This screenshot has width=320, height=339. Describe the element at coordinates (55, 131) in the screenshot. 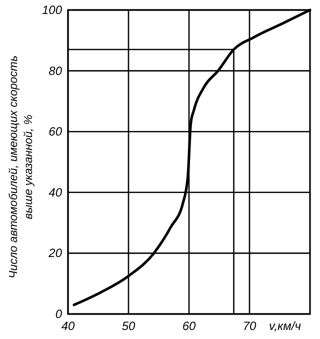

I see `y-tick-label: 60` at that location.